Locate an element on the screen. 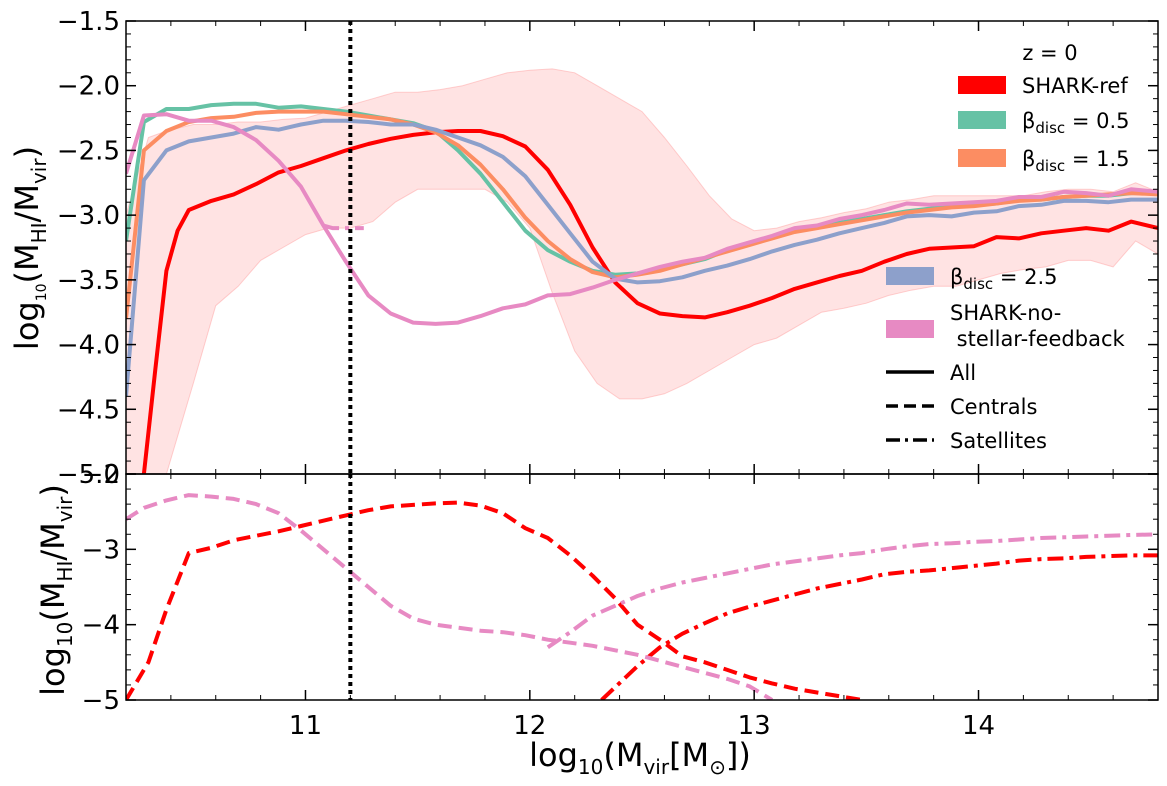 The image size is (1167, 786). legend-label-shark-ref: SHARK-ref is located at coordinates (1075, 86).